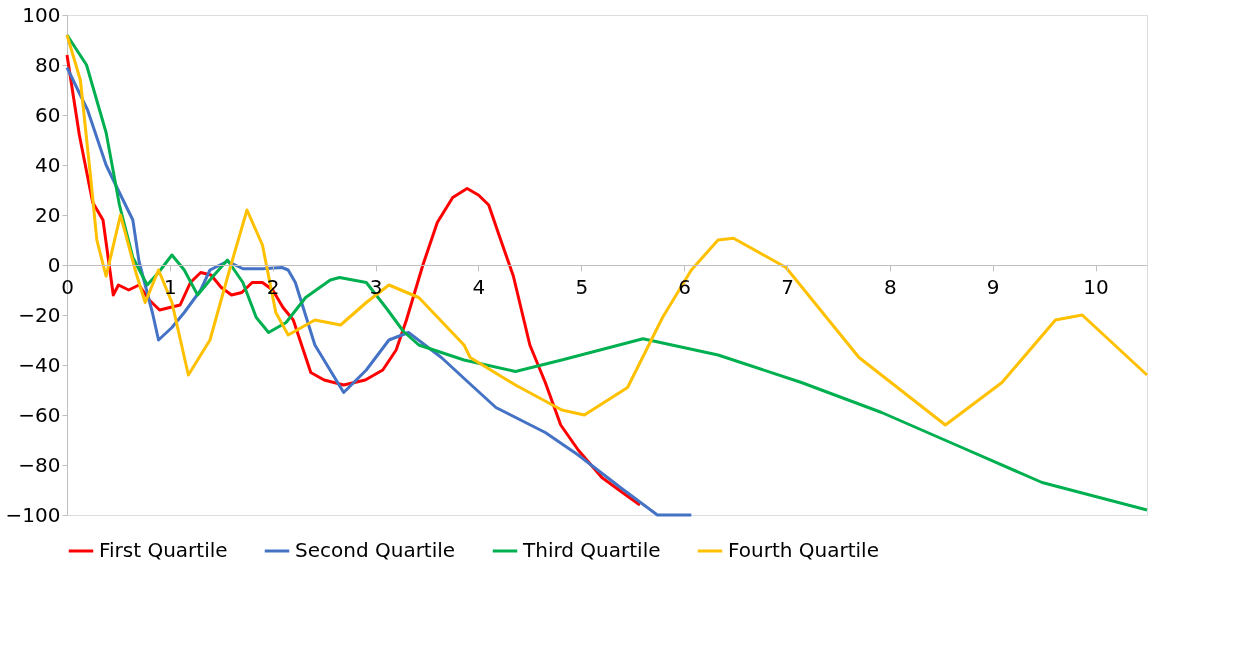 This screenshot has height=662, width=1248. I want to click on y-tick-label: 0, so click(54, 264).